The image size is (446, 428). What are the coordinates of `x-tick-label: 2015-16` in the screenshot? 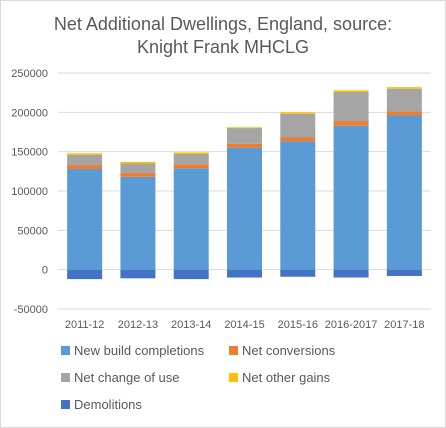 It's located at (298, 325).